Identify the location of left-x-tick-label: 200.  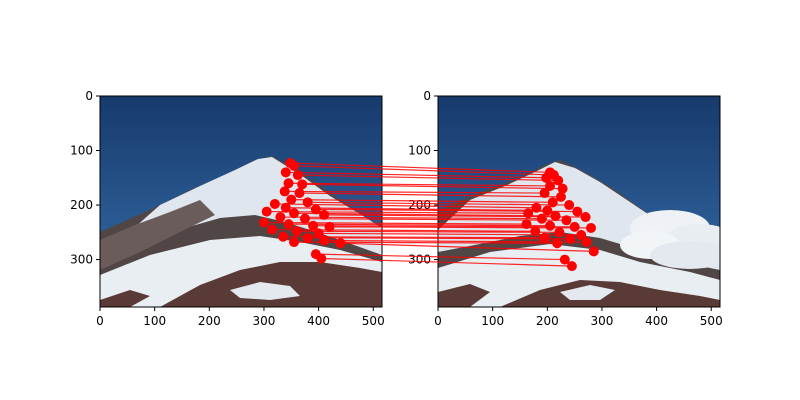
(209, 321).